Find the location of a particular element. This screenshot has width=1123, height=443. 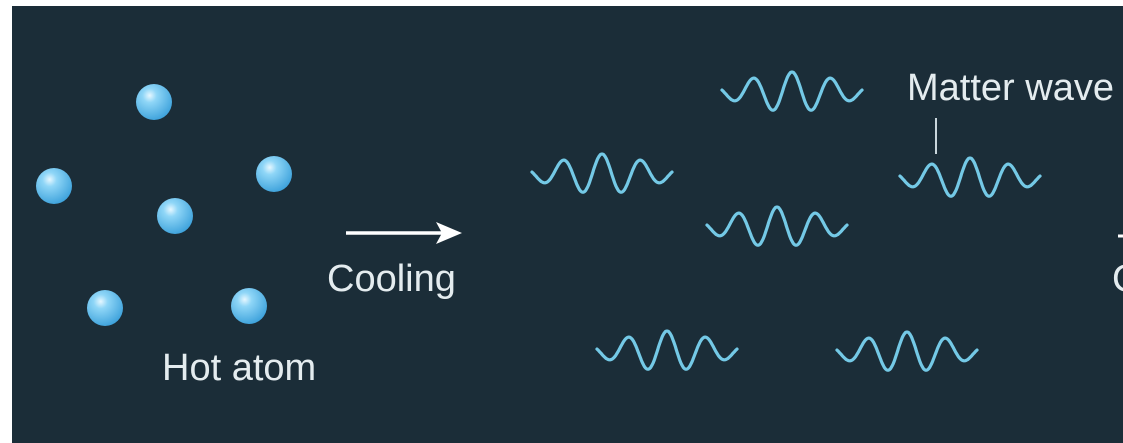

hot-atoms-group is located at coordinates (164, 205).